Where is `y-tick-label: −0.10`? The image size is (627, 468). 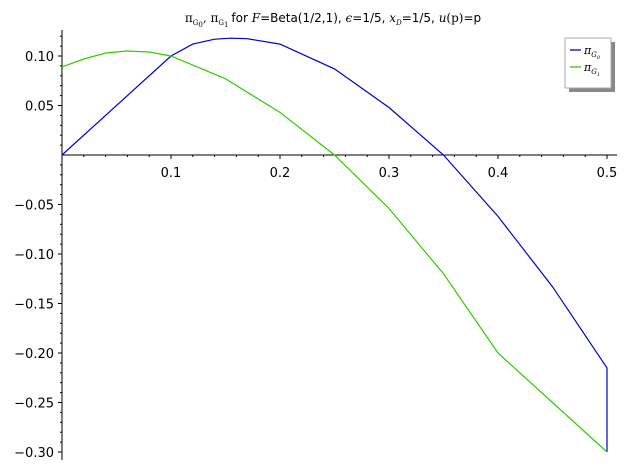 y-tick-label: −0.10 is located at coordinates (34, 255).